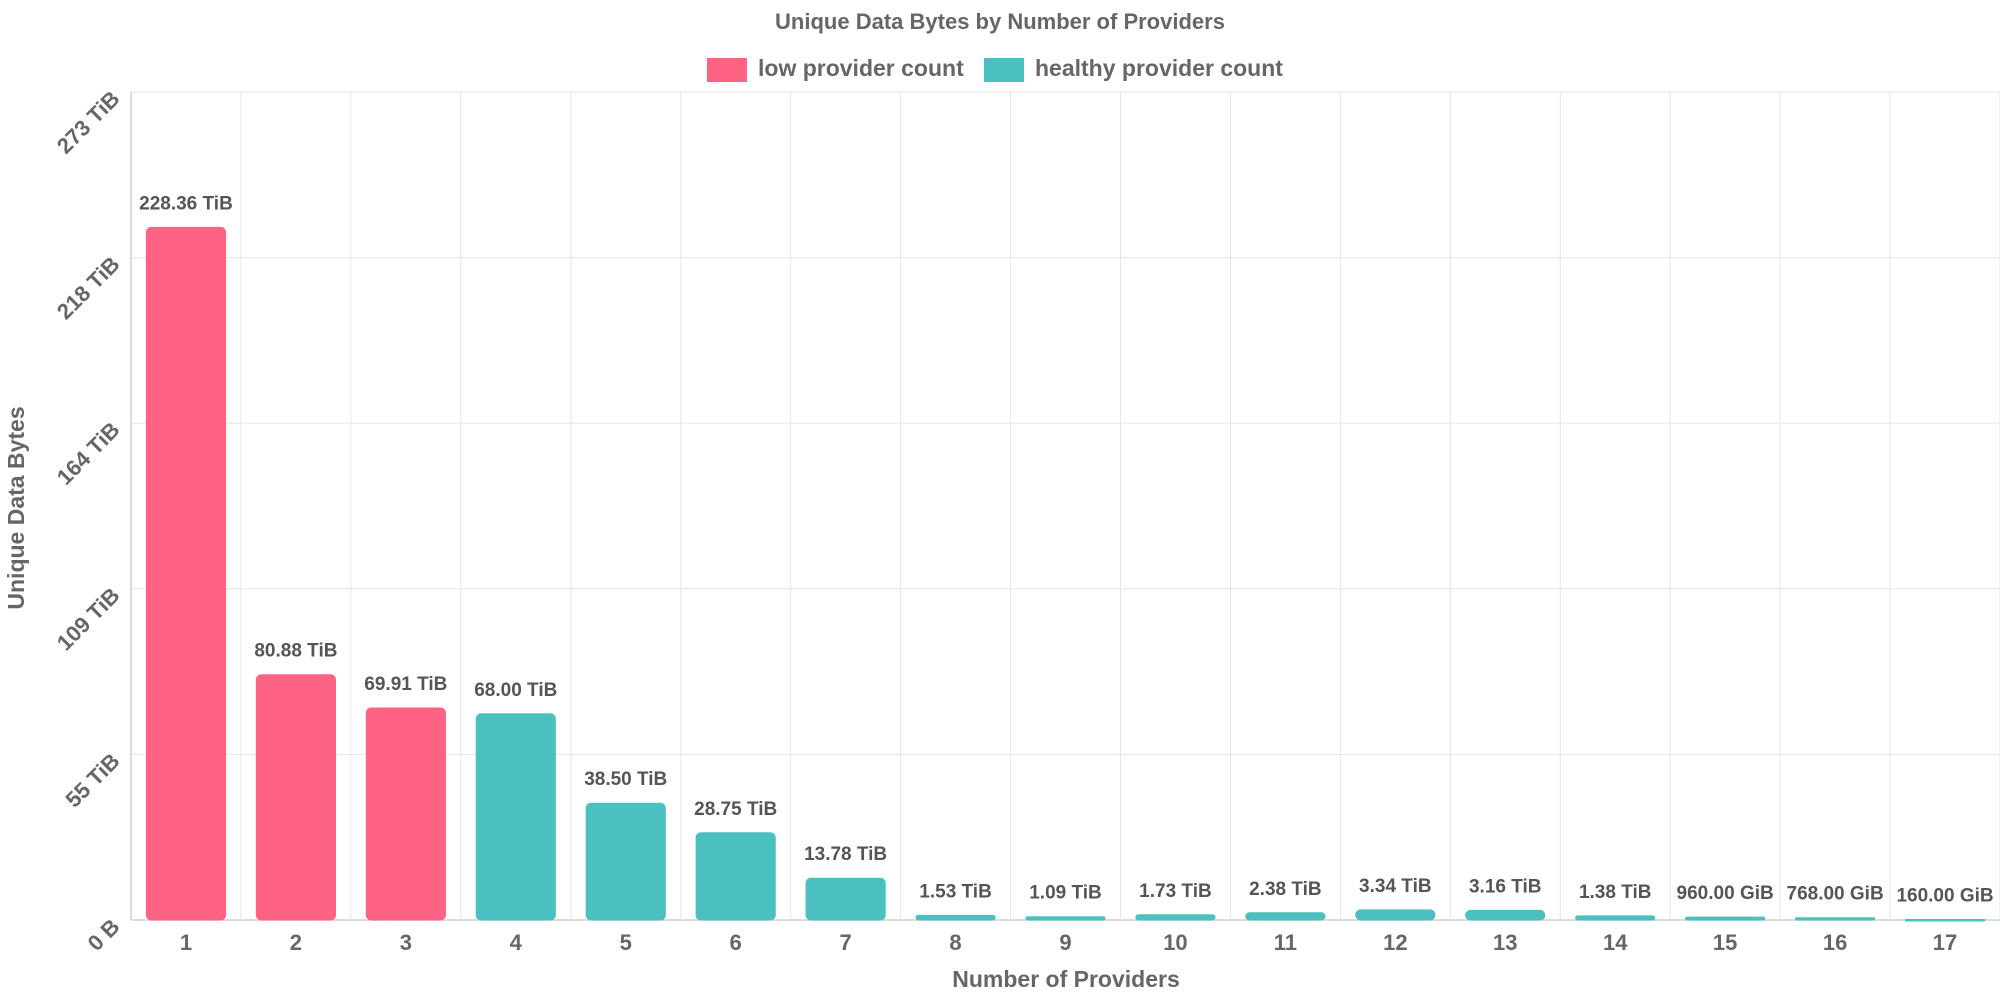  I want to click on legend-item-low: low provider count, so click(835, 68).